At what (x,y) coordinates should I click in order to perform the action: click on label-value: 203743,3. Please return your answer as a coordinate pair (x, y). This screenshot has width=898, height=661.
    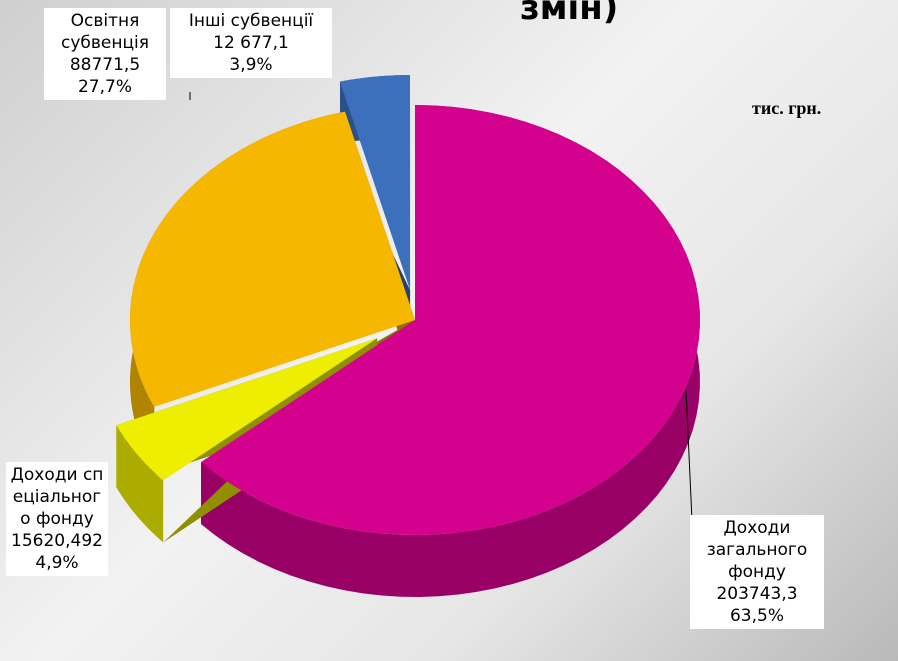
    Looking at the image, I should click on (757, 594).